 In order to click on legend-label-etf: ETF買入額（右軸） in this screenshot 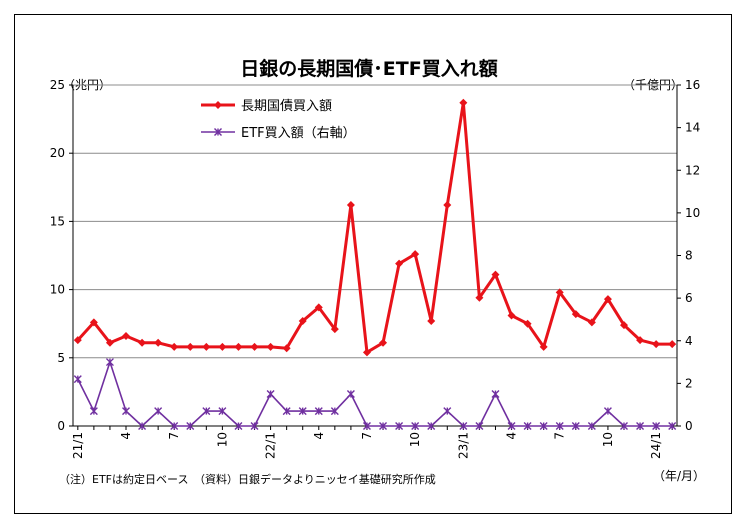, I will do `click(298, 133)`.